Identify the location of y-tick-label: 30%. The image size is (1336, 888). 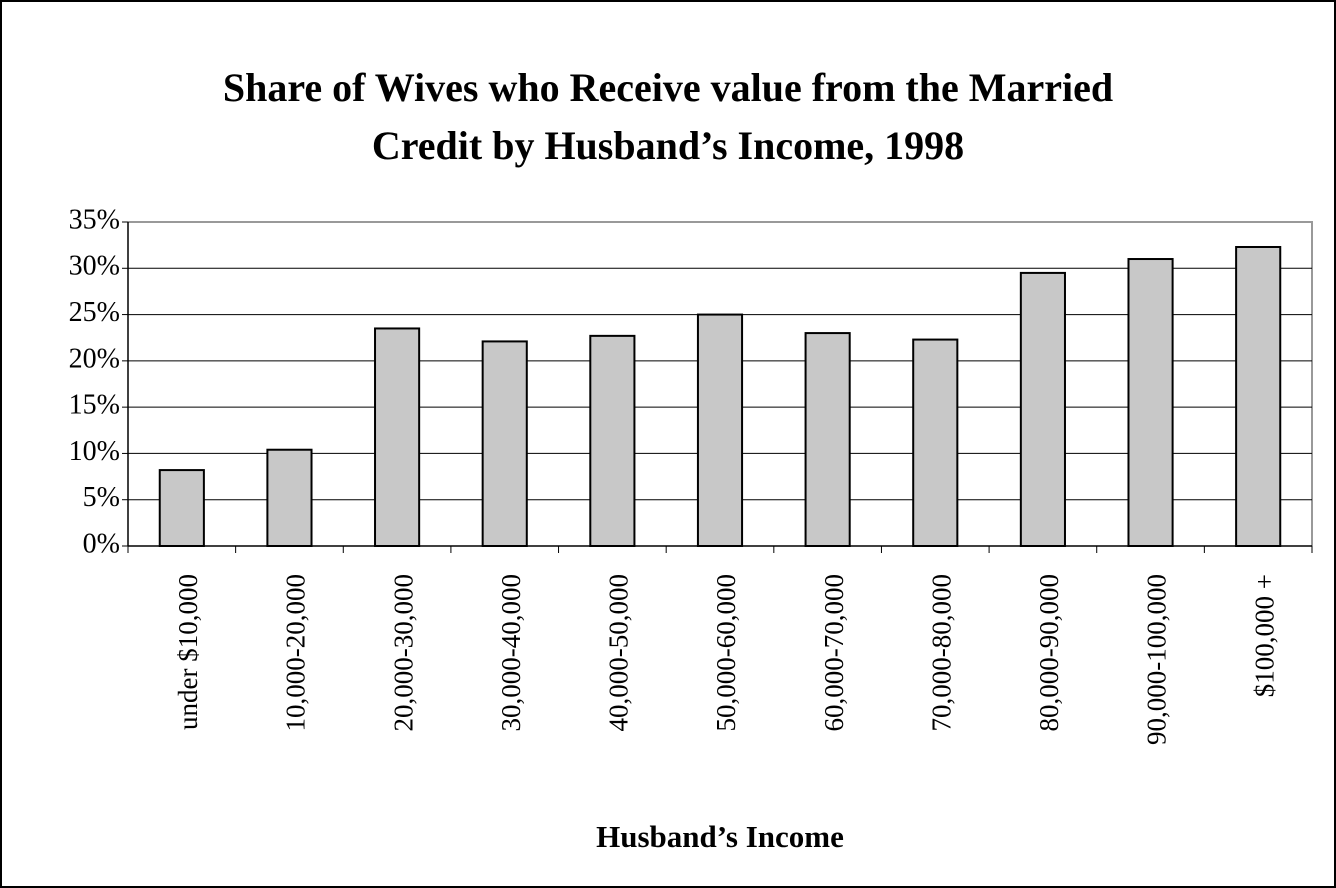
(94, 266).